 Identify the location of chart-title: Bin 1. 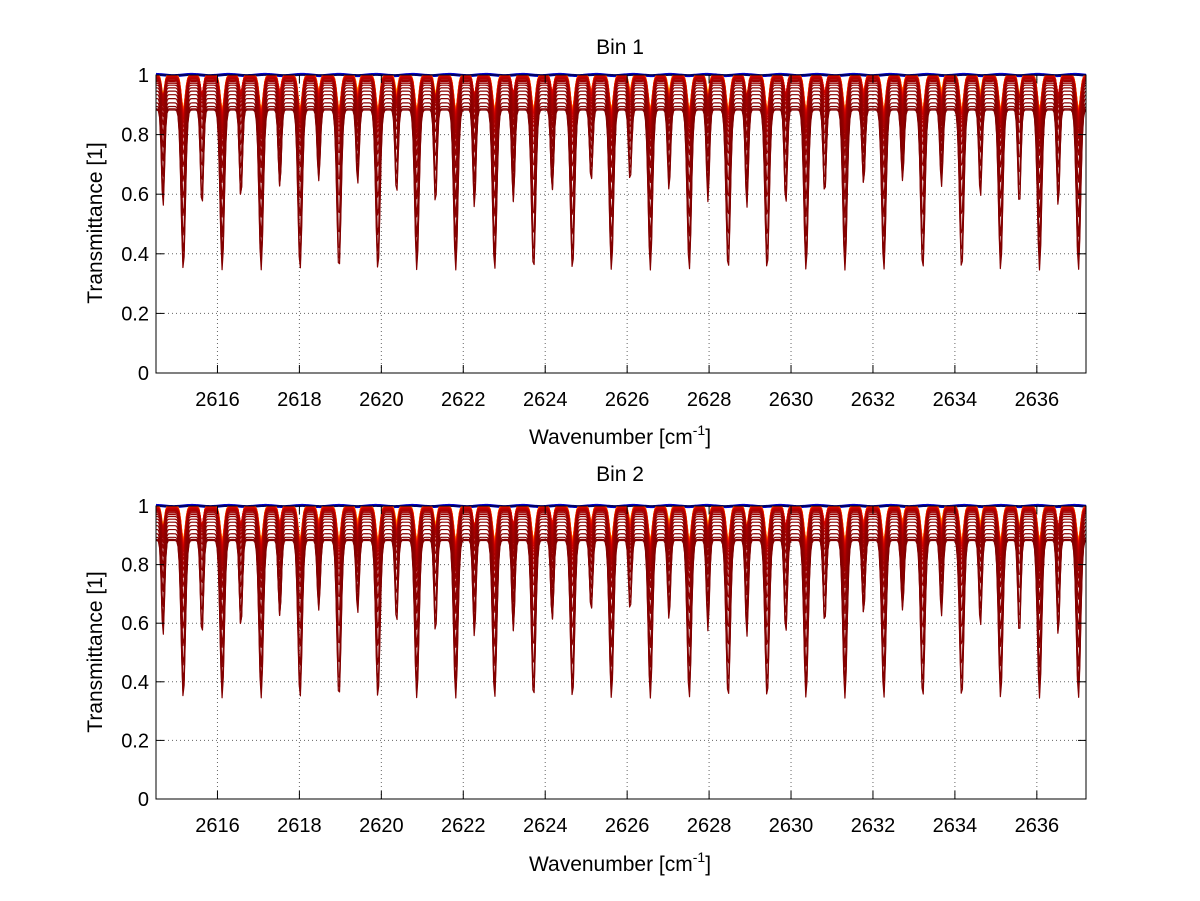
(620, 47).